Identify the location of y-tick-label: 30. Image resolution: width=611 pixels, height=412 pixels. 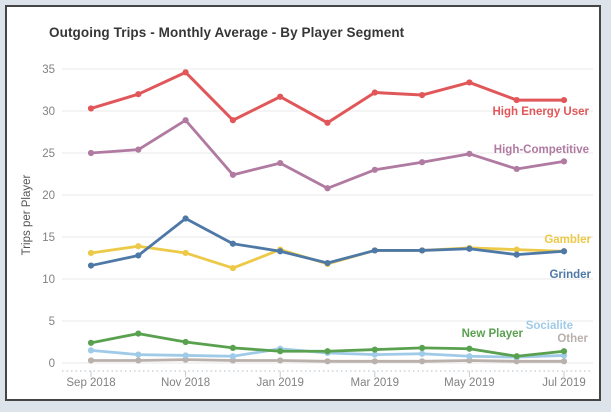
(48, 112).